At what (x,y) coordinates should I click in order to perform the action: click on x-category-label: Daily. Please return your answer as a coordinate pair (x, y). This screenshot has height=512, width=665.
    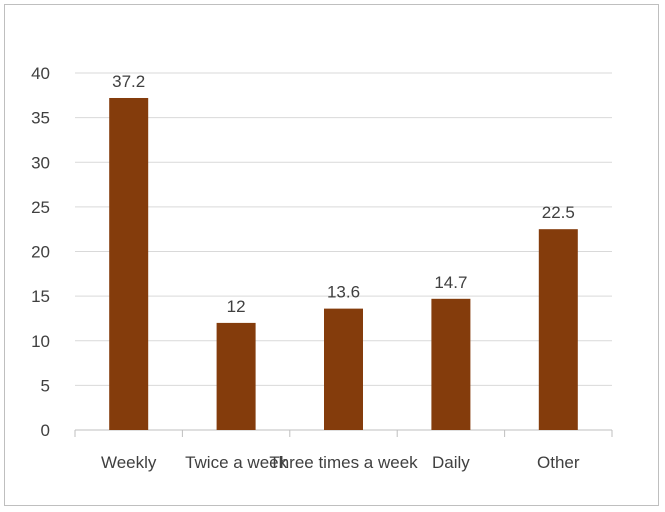
    Looking at the image, I should click on (451, 462).